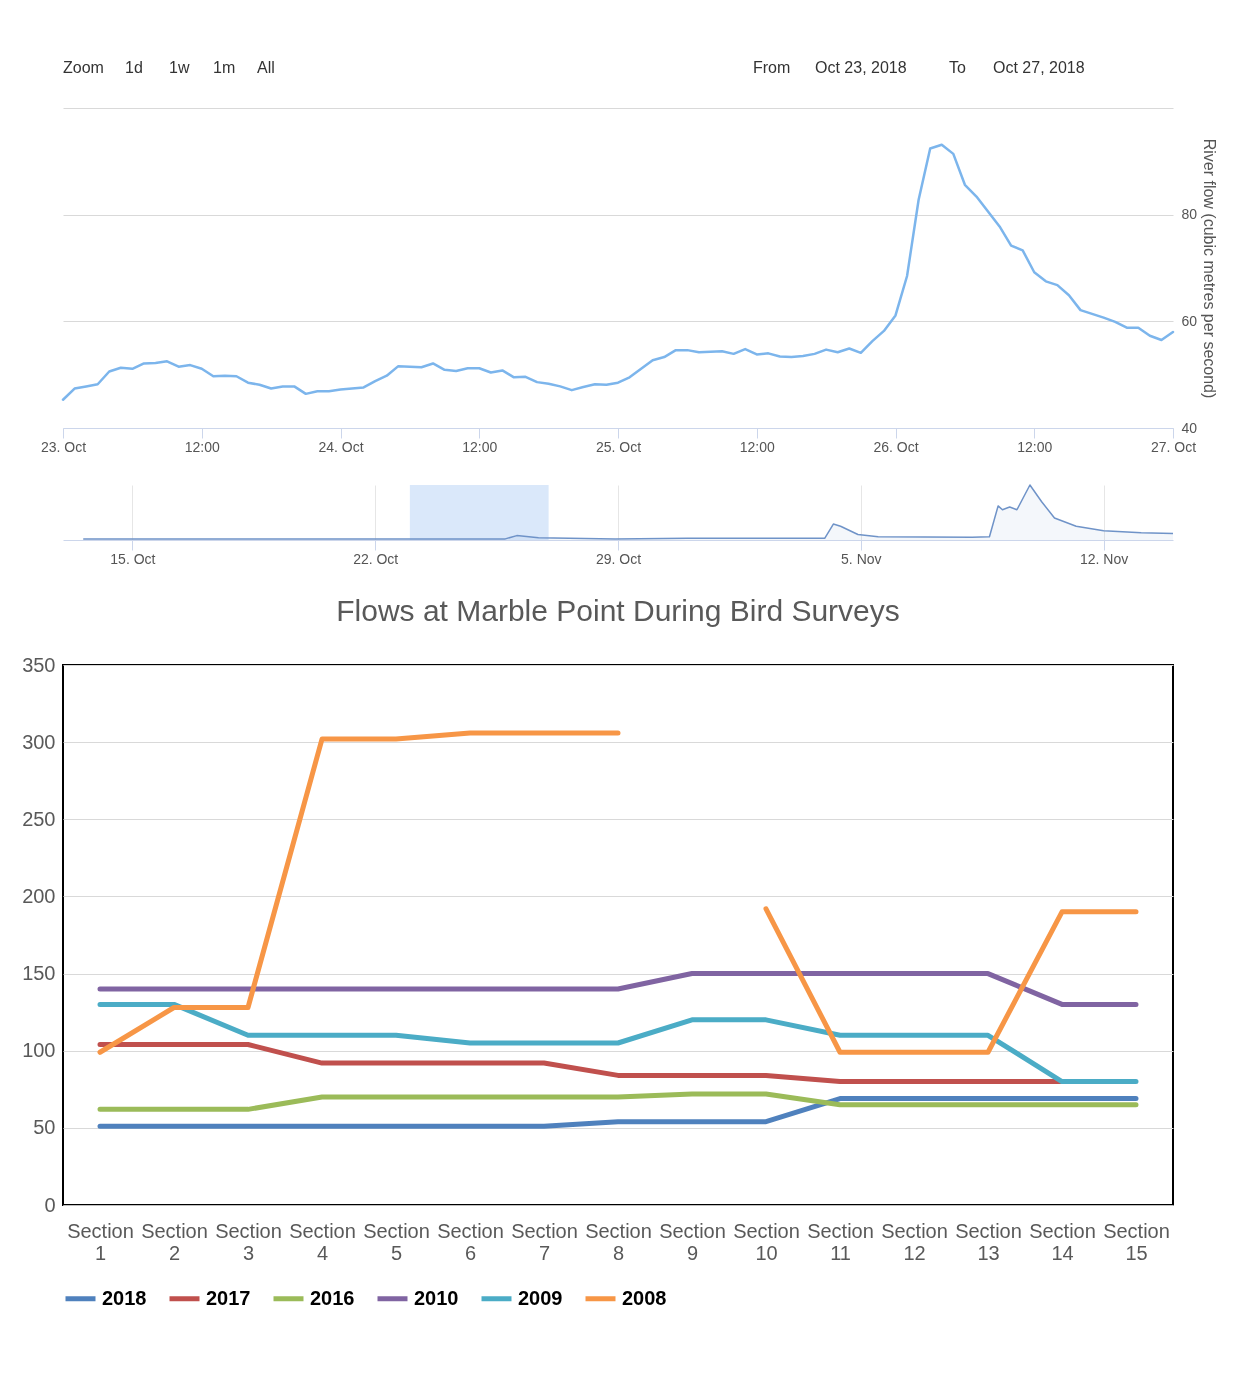 This screenshot has width=1256, height=1385. I want to click on y-tick-label: 60, so click(1189, 320).